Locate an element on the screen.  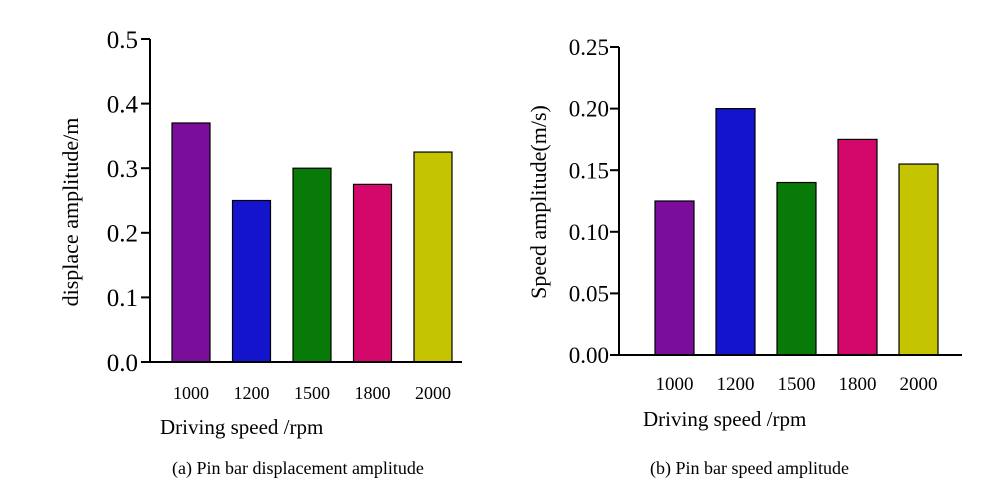
y-tick-label-a-2: 0.2 is located at coordinates (122, 234).